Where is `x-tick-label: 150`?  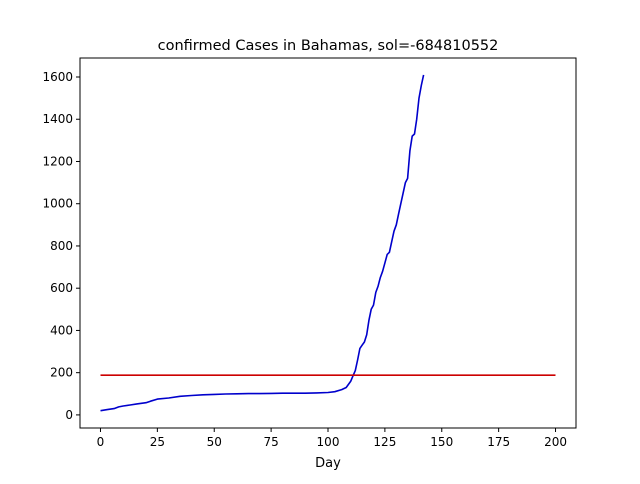
x-tick-label: 150 is located at coordinates (441, 442).